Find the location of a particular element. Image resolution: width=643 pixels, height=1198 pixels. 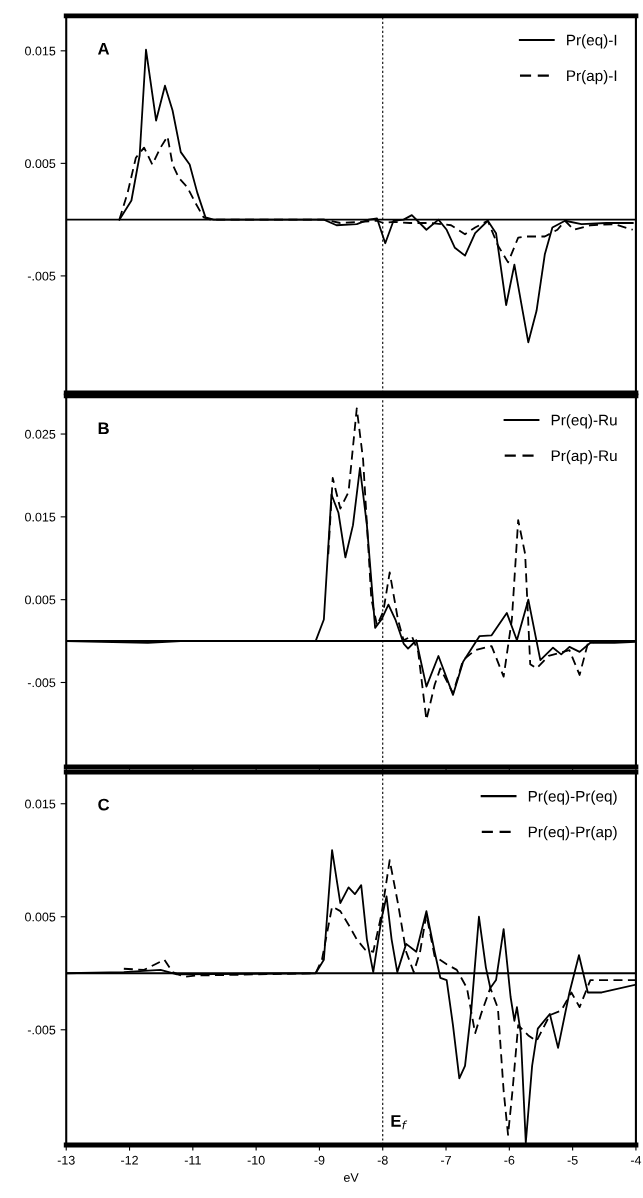

x-tick-label: -12 is located at coordinates (129, 1160).